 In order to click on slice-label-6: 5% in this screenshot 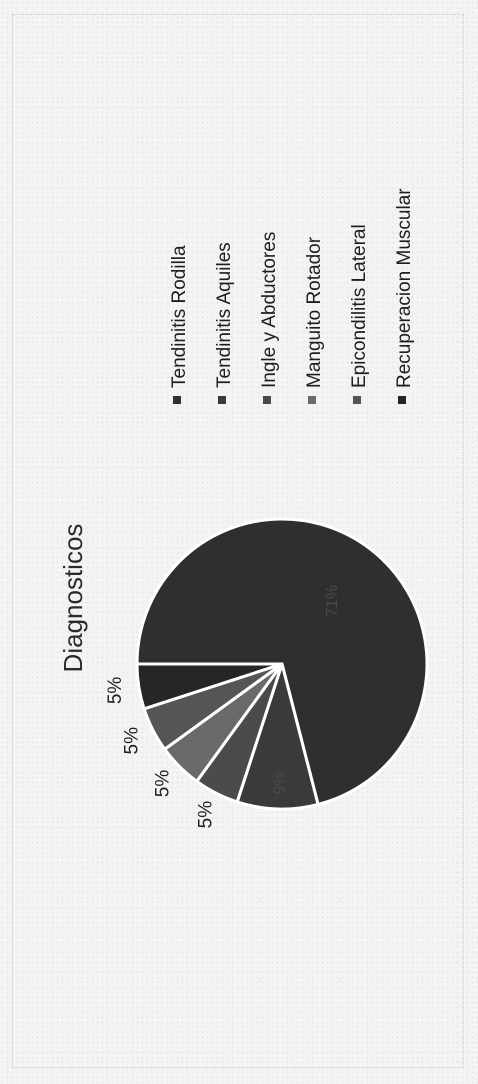, I will do `click(115, 691)`.